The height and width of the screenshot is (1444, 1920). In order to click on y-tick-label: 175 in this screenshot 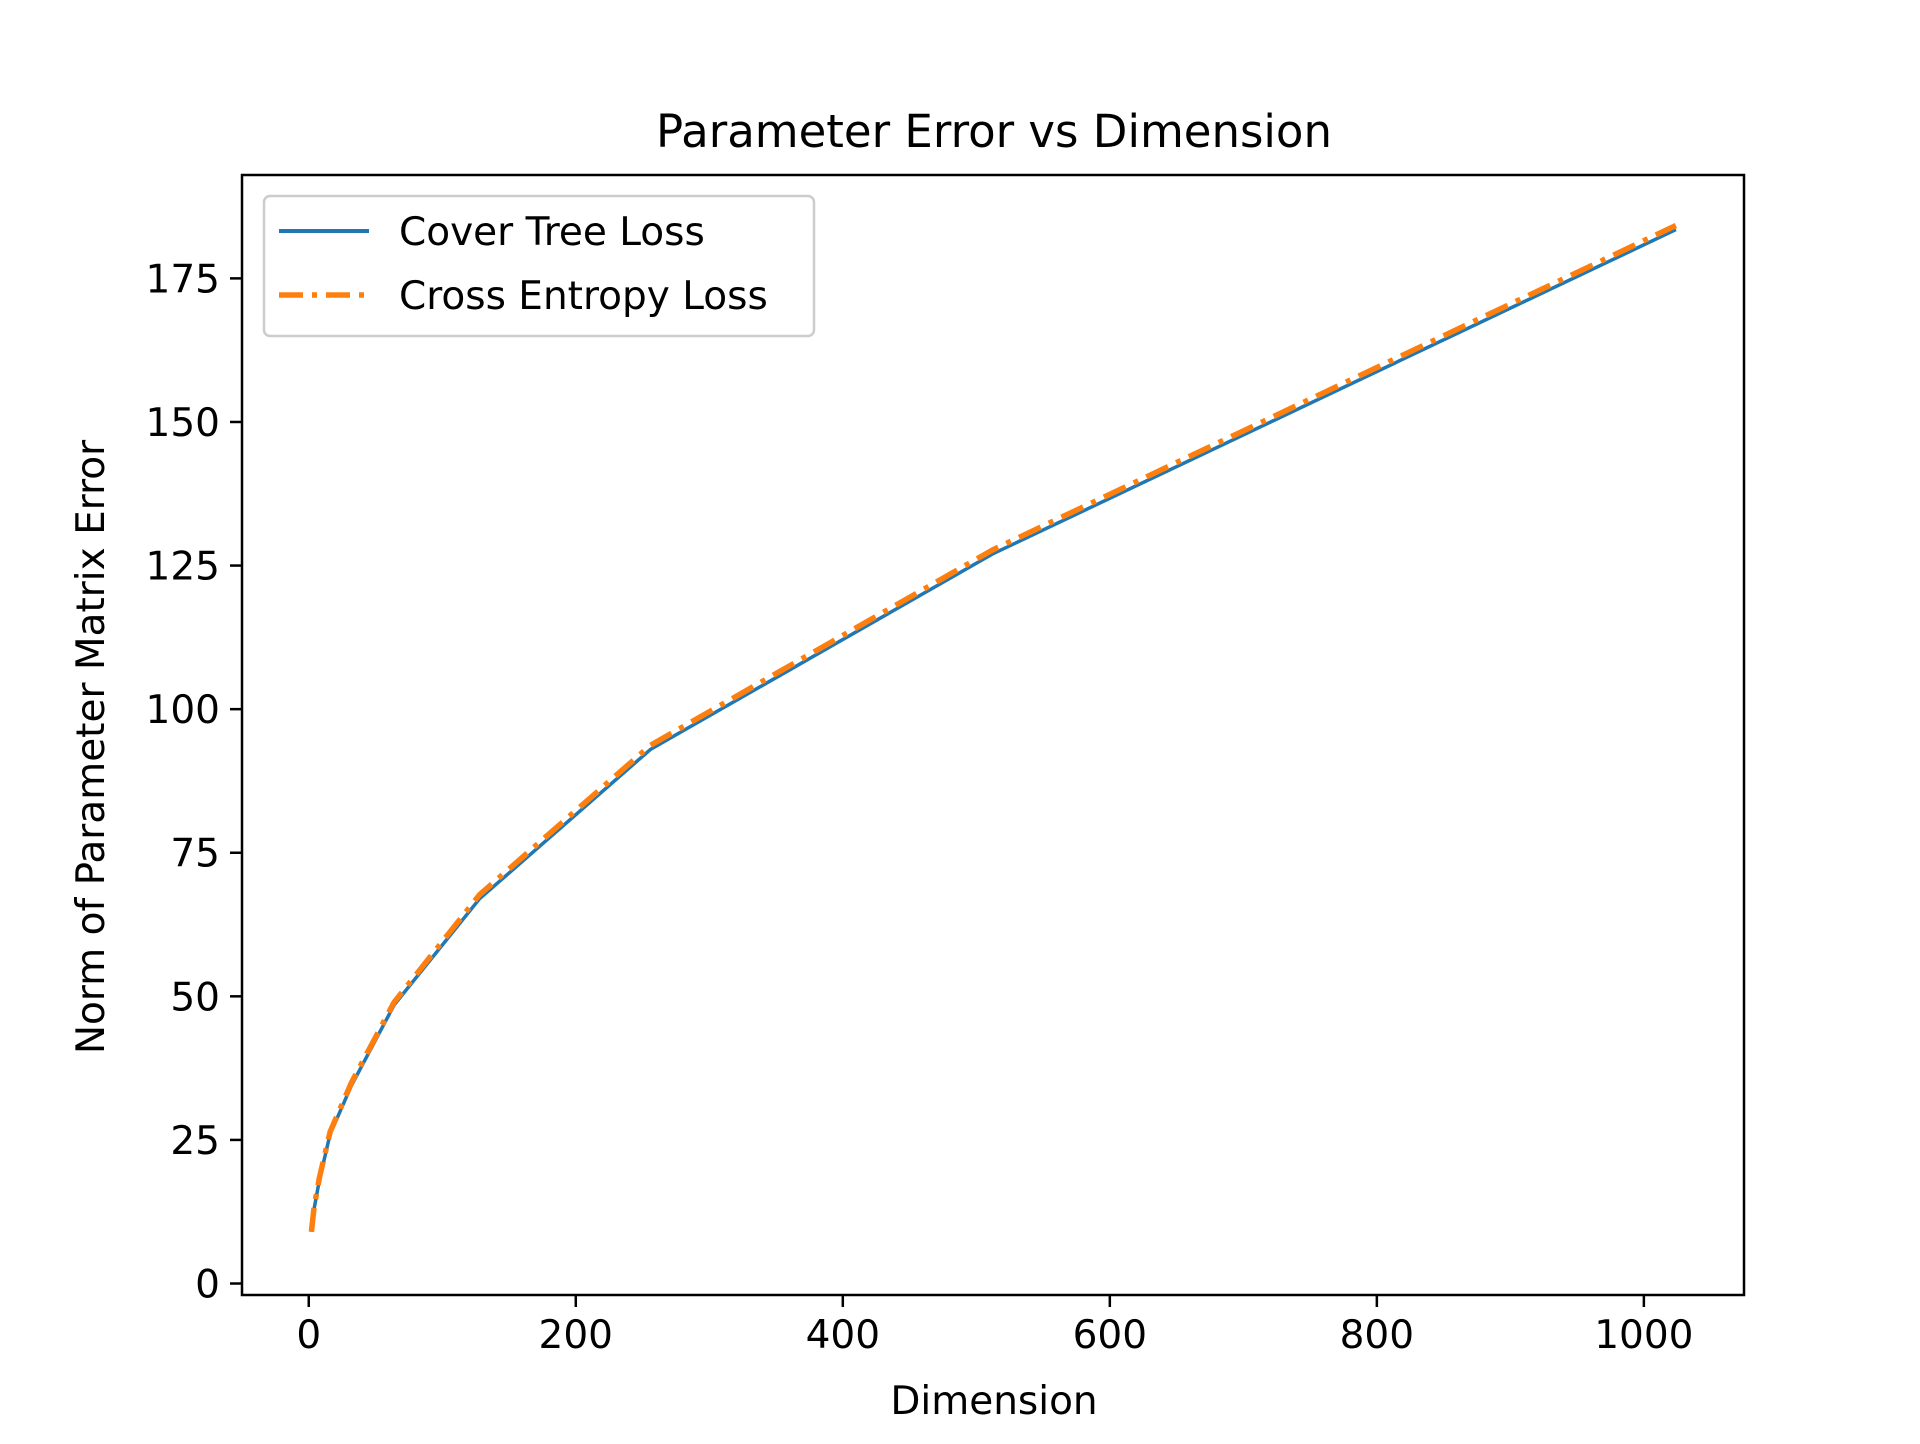, I will do `click(183, 279)`.